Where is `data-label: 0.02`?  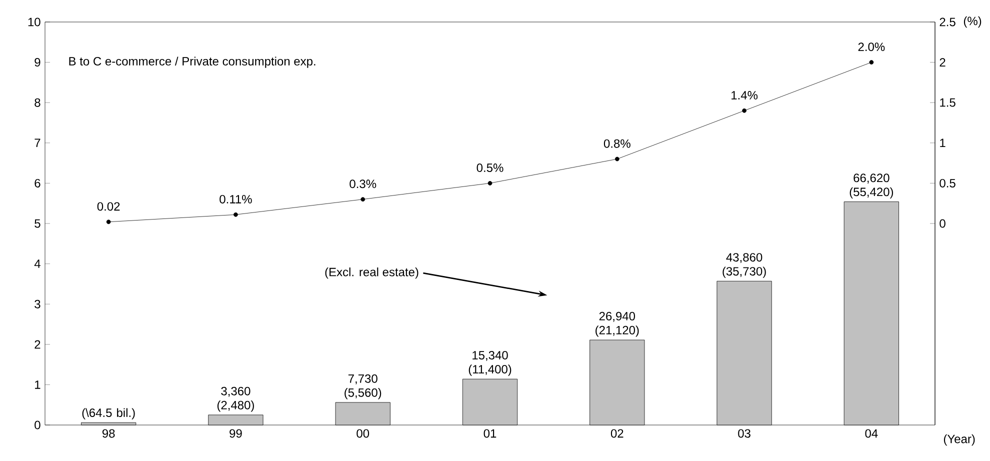 data-label: 0.02 is located at coordinates (108, 206).